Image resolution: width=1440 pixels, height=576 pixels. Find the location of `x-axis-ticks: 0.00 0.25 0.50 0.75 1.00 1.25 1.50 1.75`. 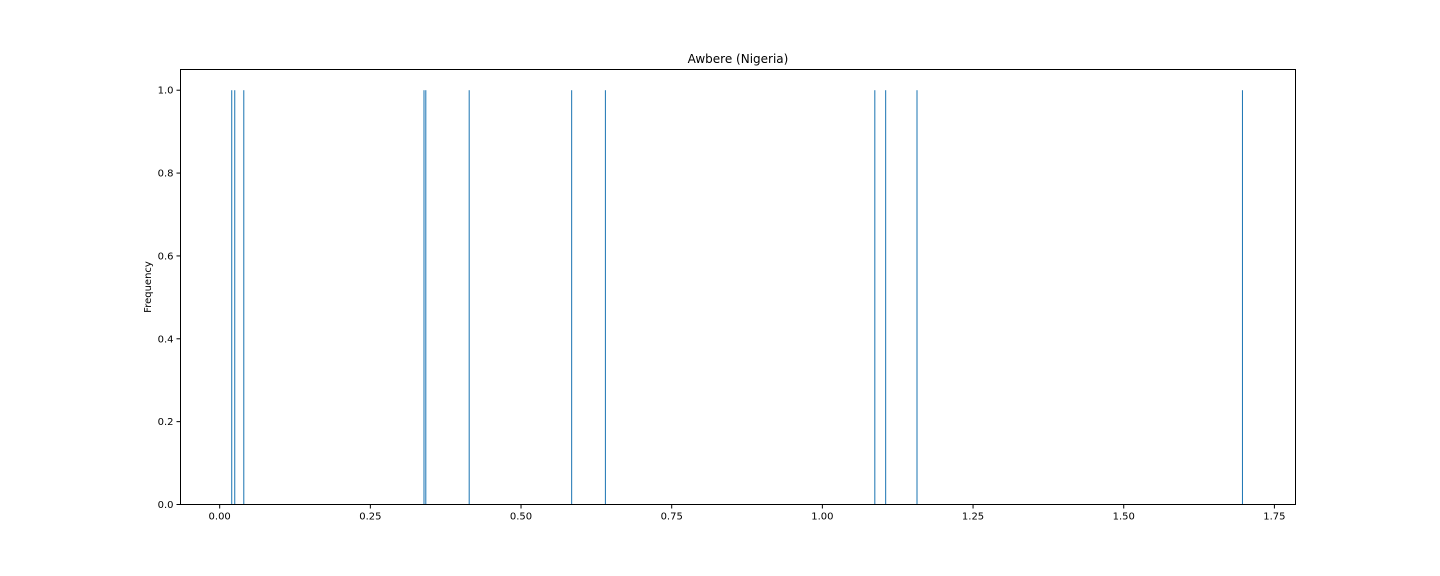

x-axis-ticks: 0.00 0.25 0.50 0.75 1.00 1.25 1.50 1.75 is located at coordinates (747, 513).